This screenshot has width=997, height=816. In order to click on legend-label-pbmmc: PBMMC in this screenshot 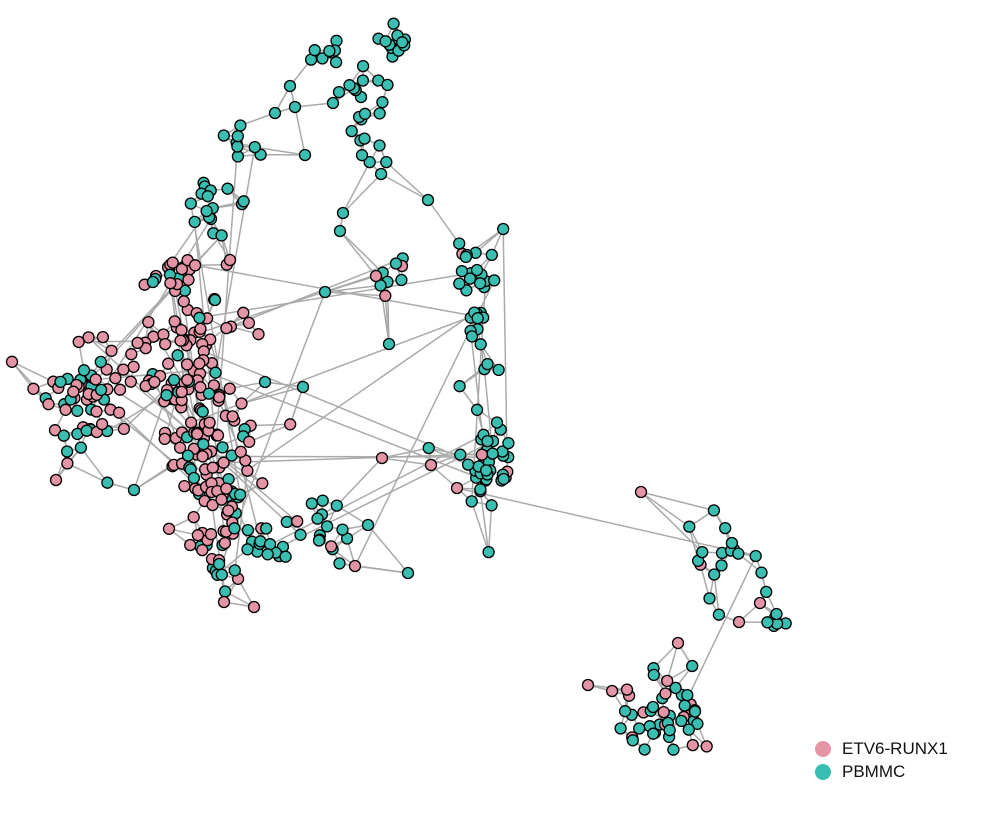, I will do `click(874, 771)`.